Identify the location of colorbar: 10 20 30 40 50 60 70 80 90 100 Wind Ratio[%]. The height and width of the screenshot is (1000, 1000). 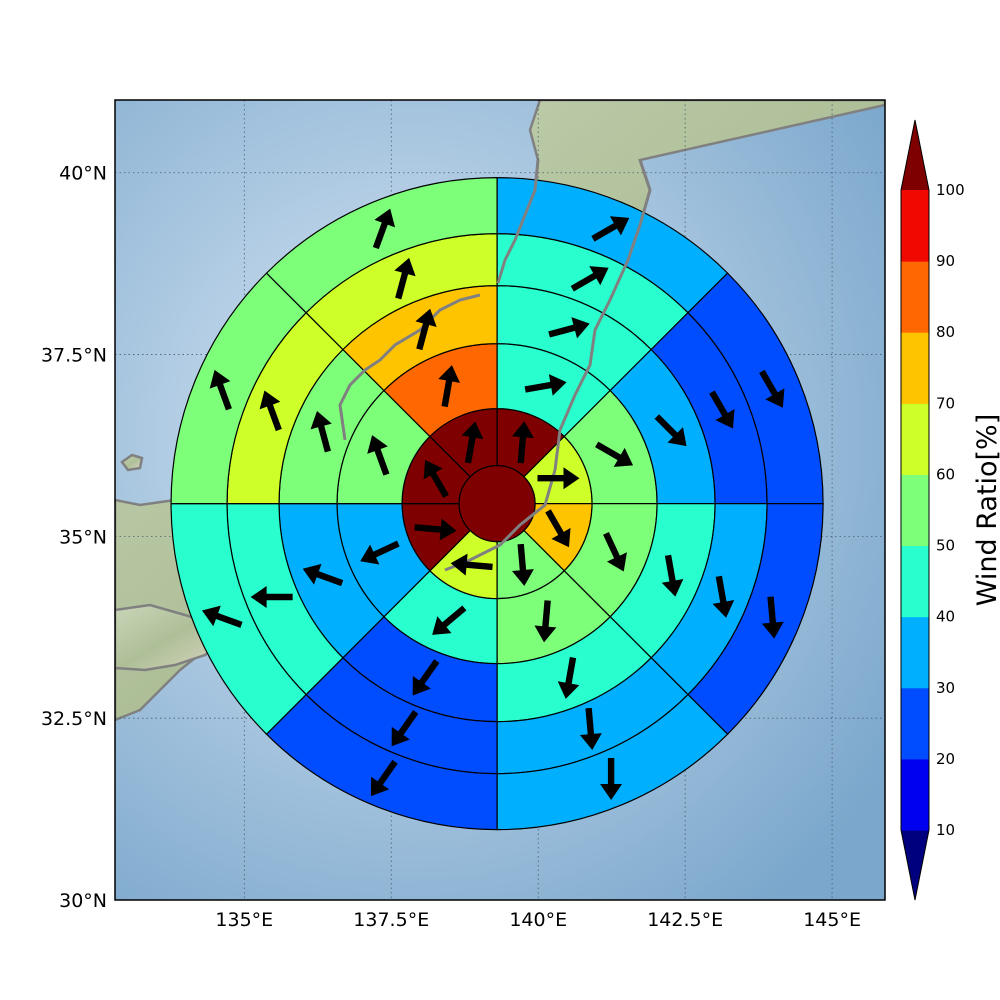
(950, 510).